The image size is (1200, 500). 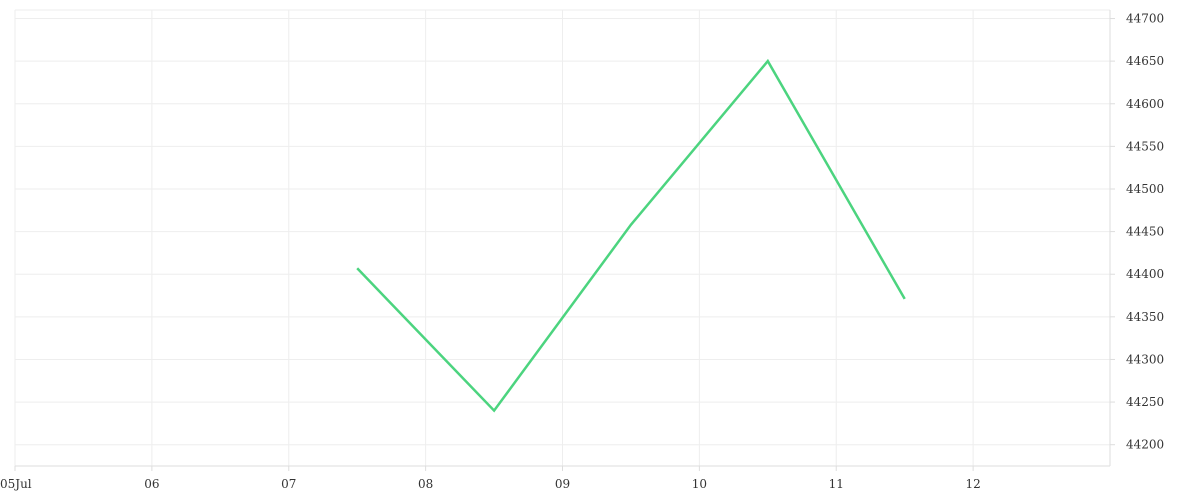 I want to click on x-tick-label: 12, so click(x=972, y=484).